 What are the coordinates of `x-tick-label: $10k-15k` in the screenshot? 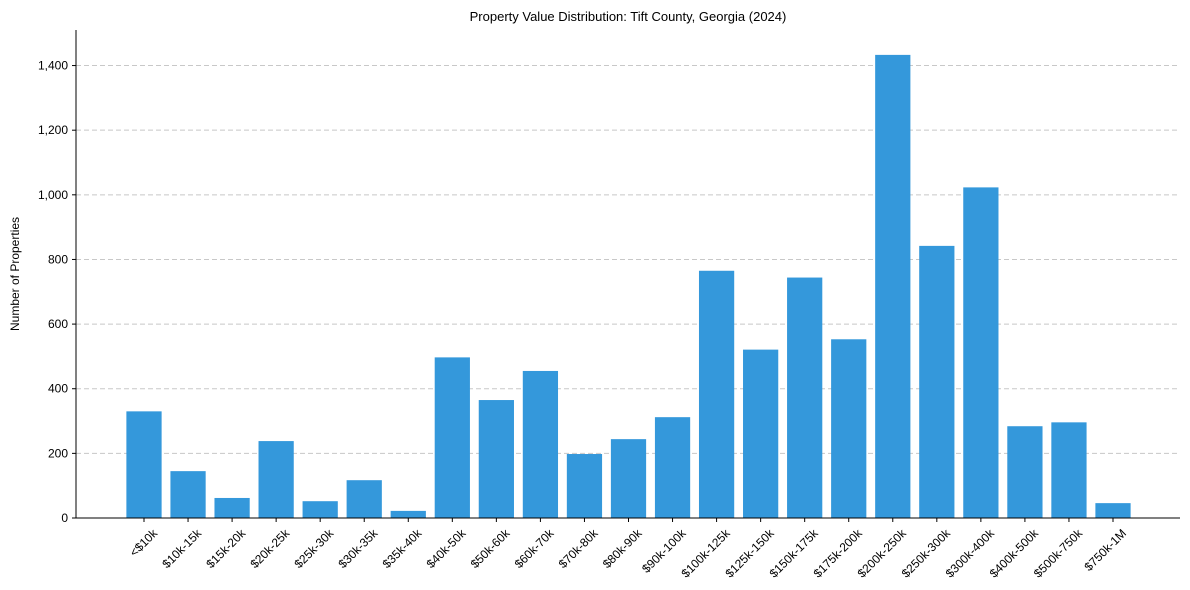 It's located at (182, 549).